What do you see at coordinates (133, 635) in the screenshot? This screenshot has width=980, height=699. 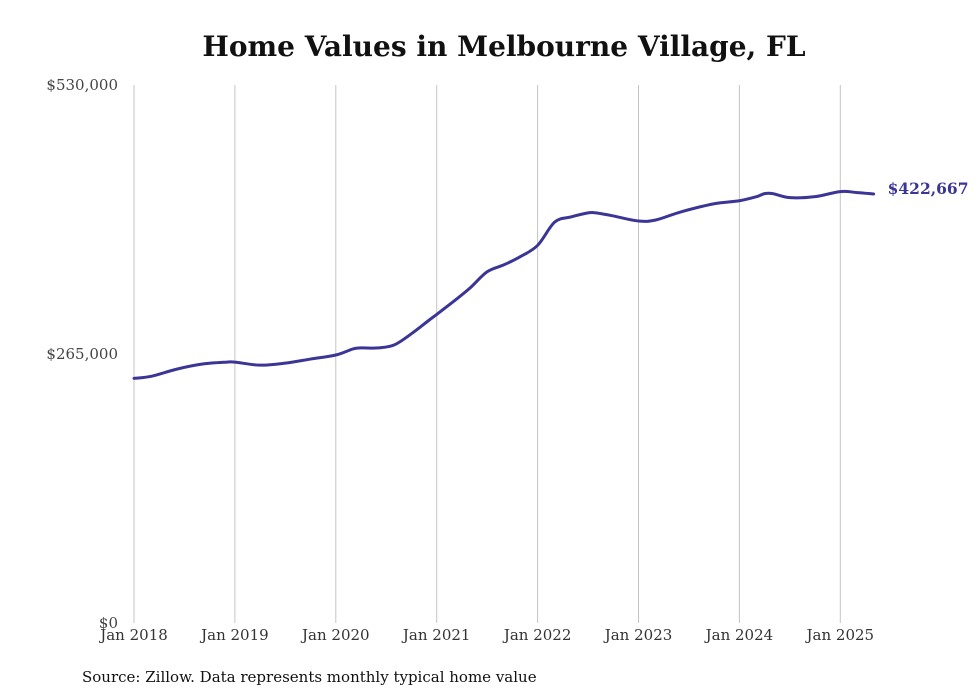 I see `x-tick-label: Jan 2018` at bounding box center [133, 635].